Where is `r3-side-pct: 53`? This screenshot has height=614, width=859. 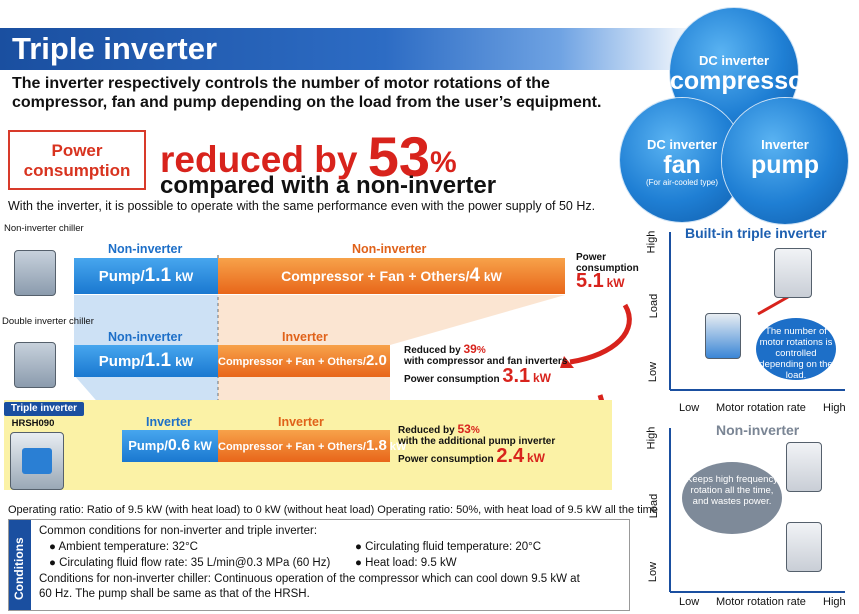
r3-side-pct: 53 is located at coordinates (464, 429).